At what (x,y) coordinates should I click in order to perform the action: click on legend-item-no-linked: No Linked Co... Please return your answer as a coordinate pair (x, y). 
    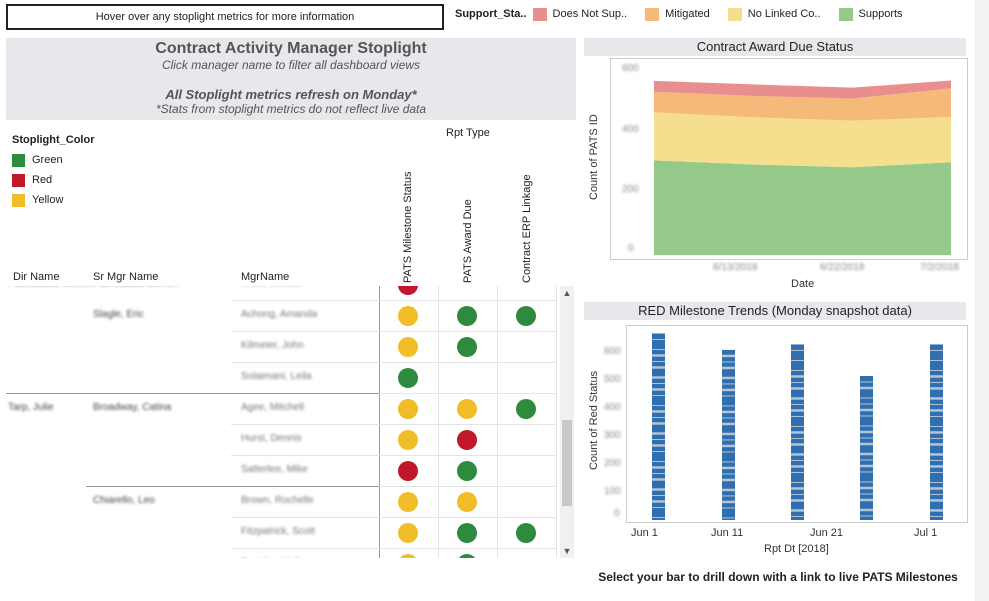
    Looking at the image, I should click on (774, 14).